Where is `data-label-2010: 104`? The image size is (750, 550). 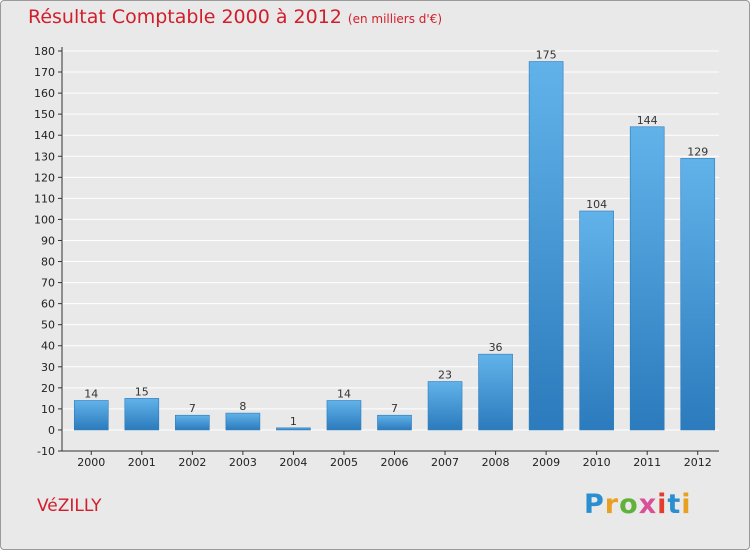
data-label-2010: 104 is located at coordinates (596, 204).